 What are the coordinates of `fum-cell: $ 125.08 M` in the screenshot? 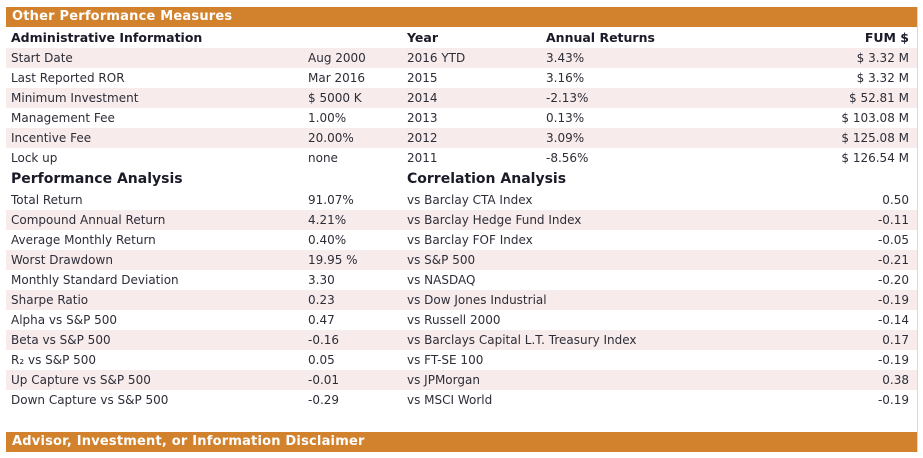 It's located at (875, 138).